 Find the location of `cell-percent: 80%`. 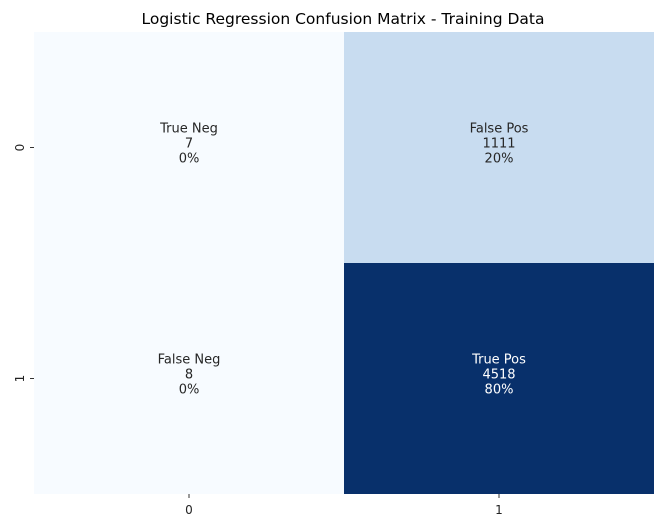

cell-percent: 80% is located at coordinates (499, 390).